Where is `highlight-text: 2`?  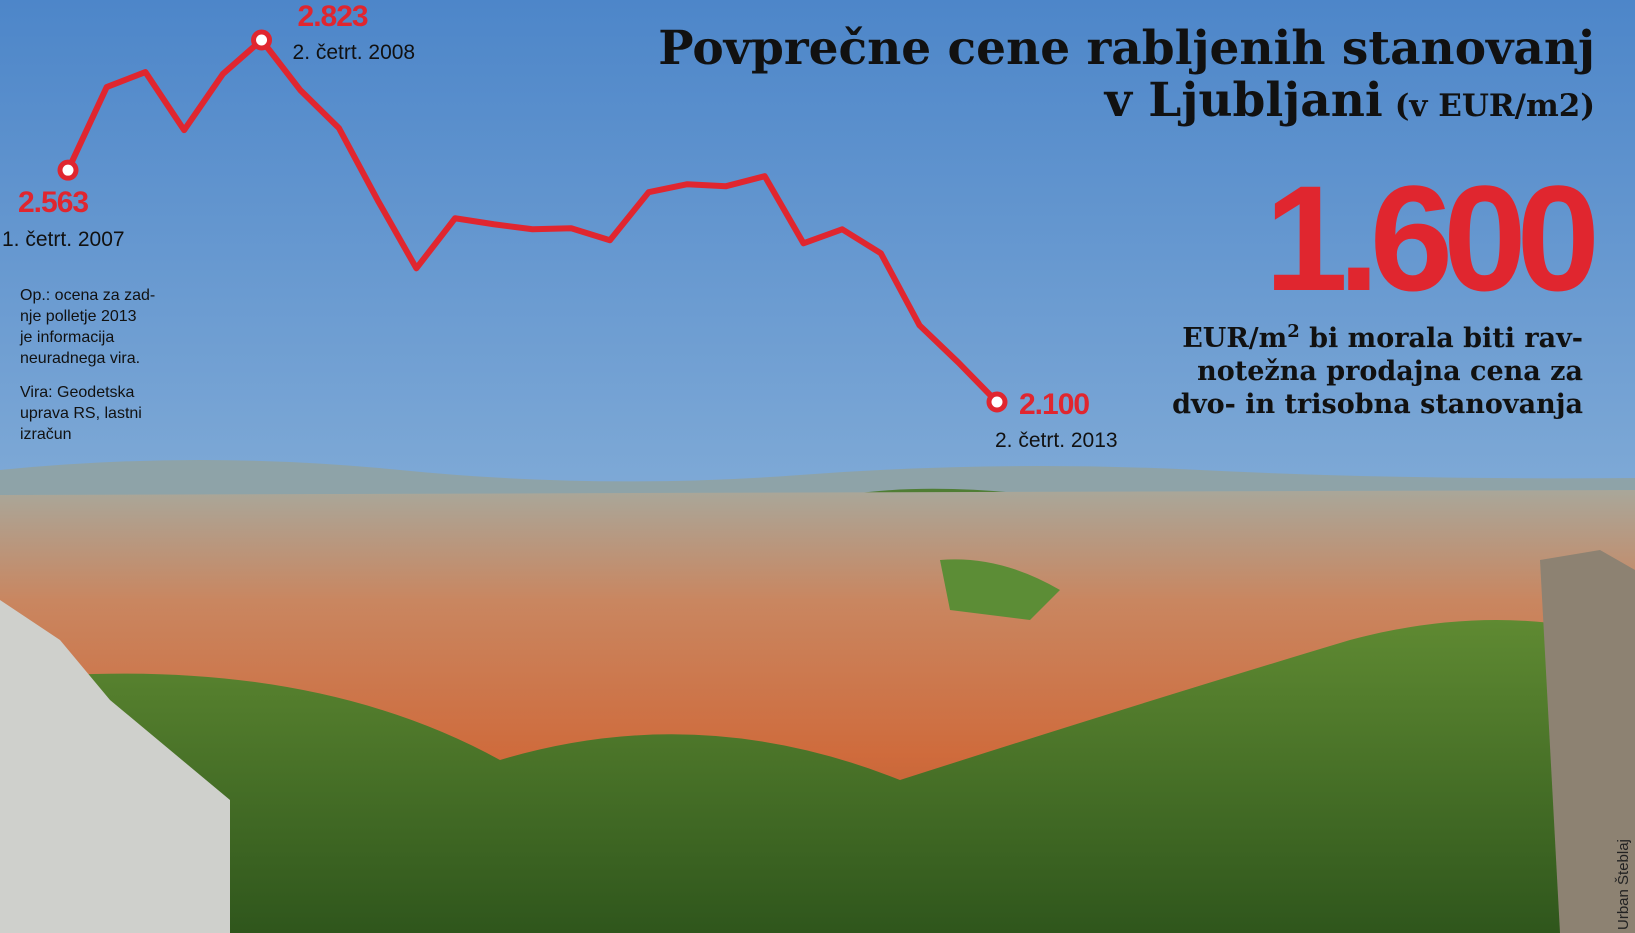
highlight-text: 2 is located at coordinates (1293, 331).